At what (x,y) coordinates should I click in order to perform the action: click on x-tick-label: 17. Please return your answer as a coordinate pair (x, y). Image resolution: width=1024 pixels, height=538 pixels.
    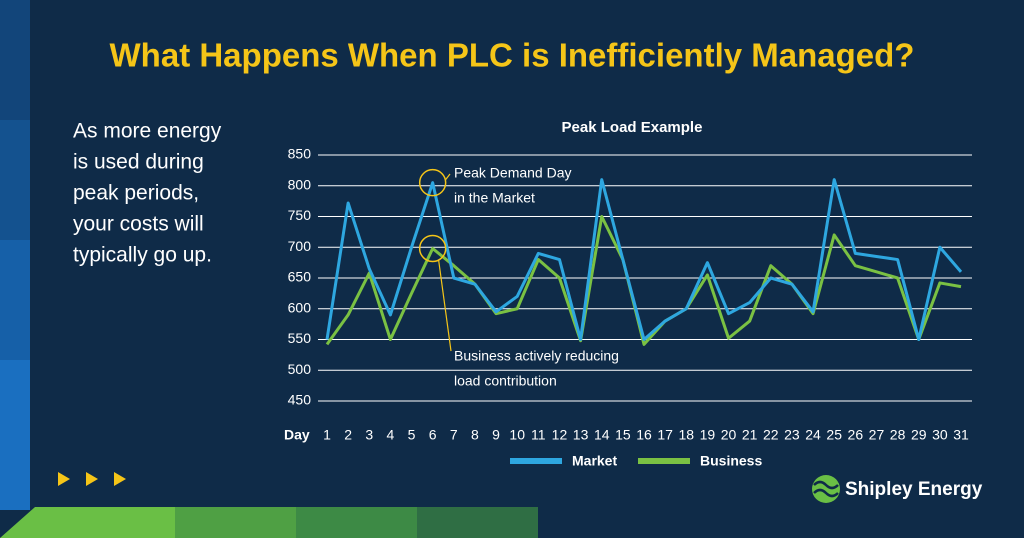
    Looking at the image, I should click on (665, 435).